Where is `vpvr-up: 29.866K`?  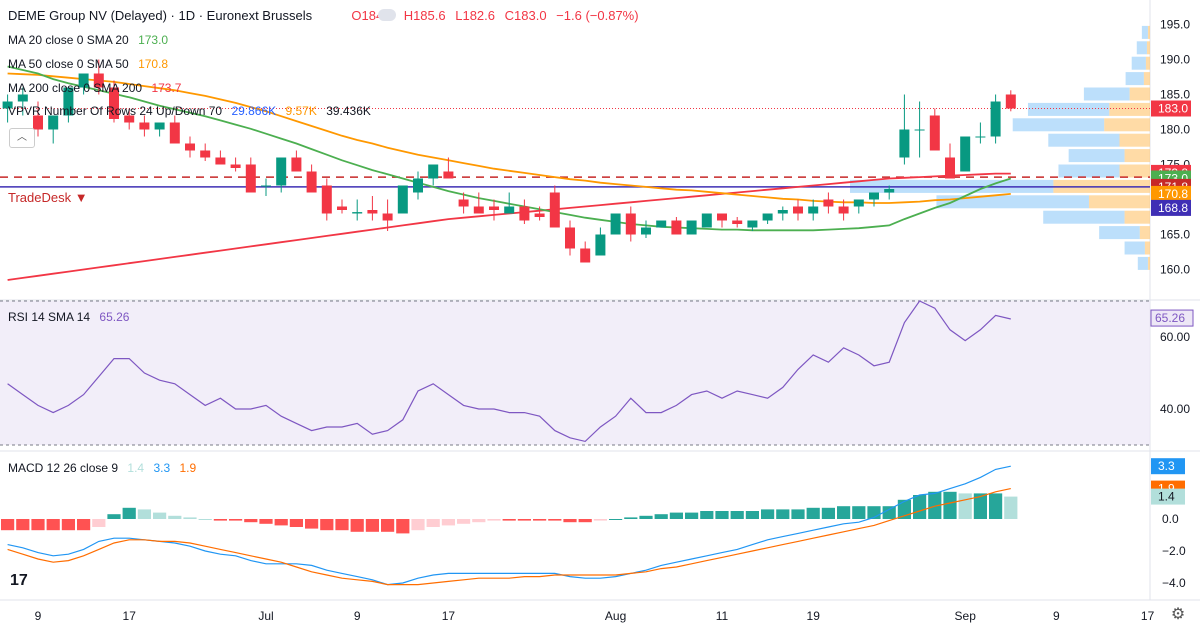
vpvr-up: 29.866K is located at coordinates (254, 111).